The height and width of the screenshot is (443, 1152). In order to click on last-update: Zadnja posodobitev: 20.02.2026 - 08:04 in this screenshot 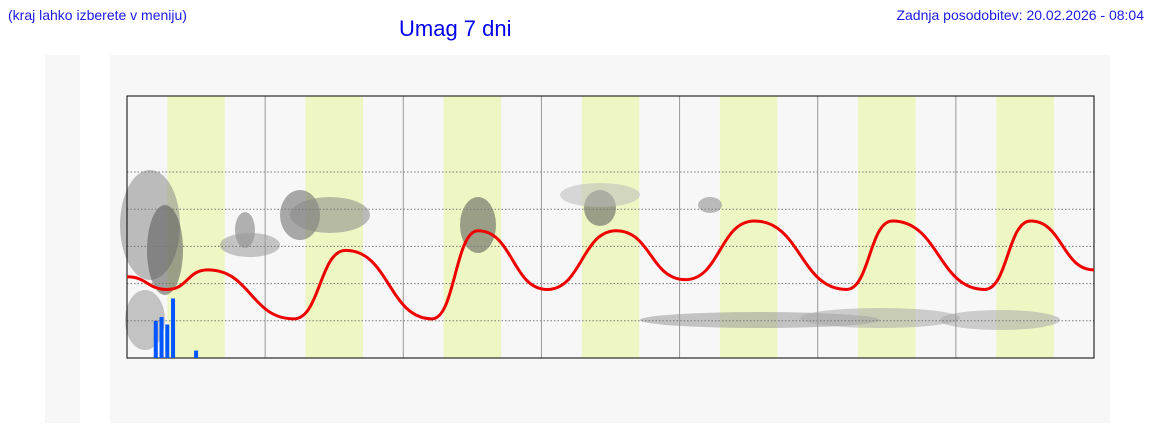, I will do `click(1020, 15)`.